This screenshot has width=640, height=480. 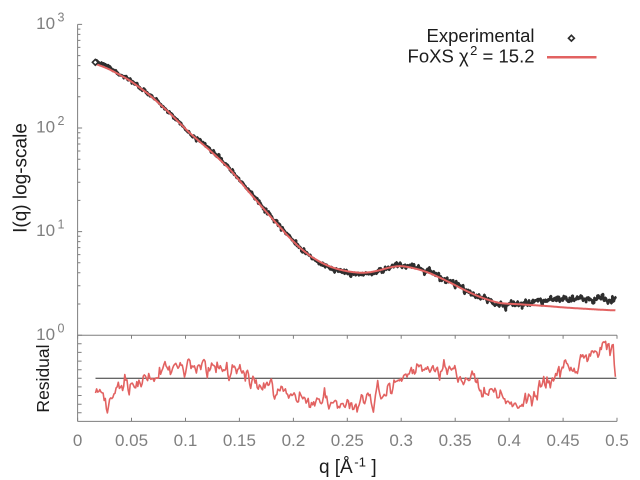 What do you see at coordinates (509, 440) in the screenshot?
I see `svg-text: 0.4` at bounding box center [509, 440].